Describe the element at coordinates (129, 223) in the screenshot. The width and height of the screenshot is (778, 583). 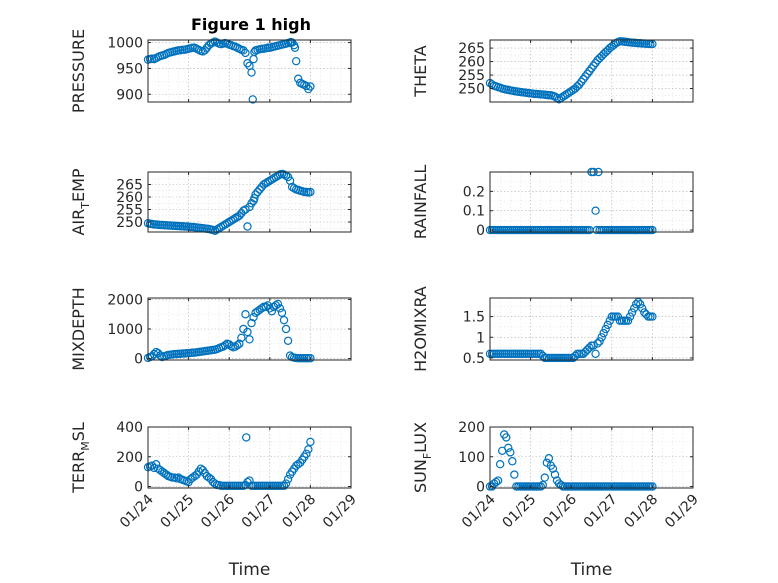
I see `y-tick-label: 250` at that location.